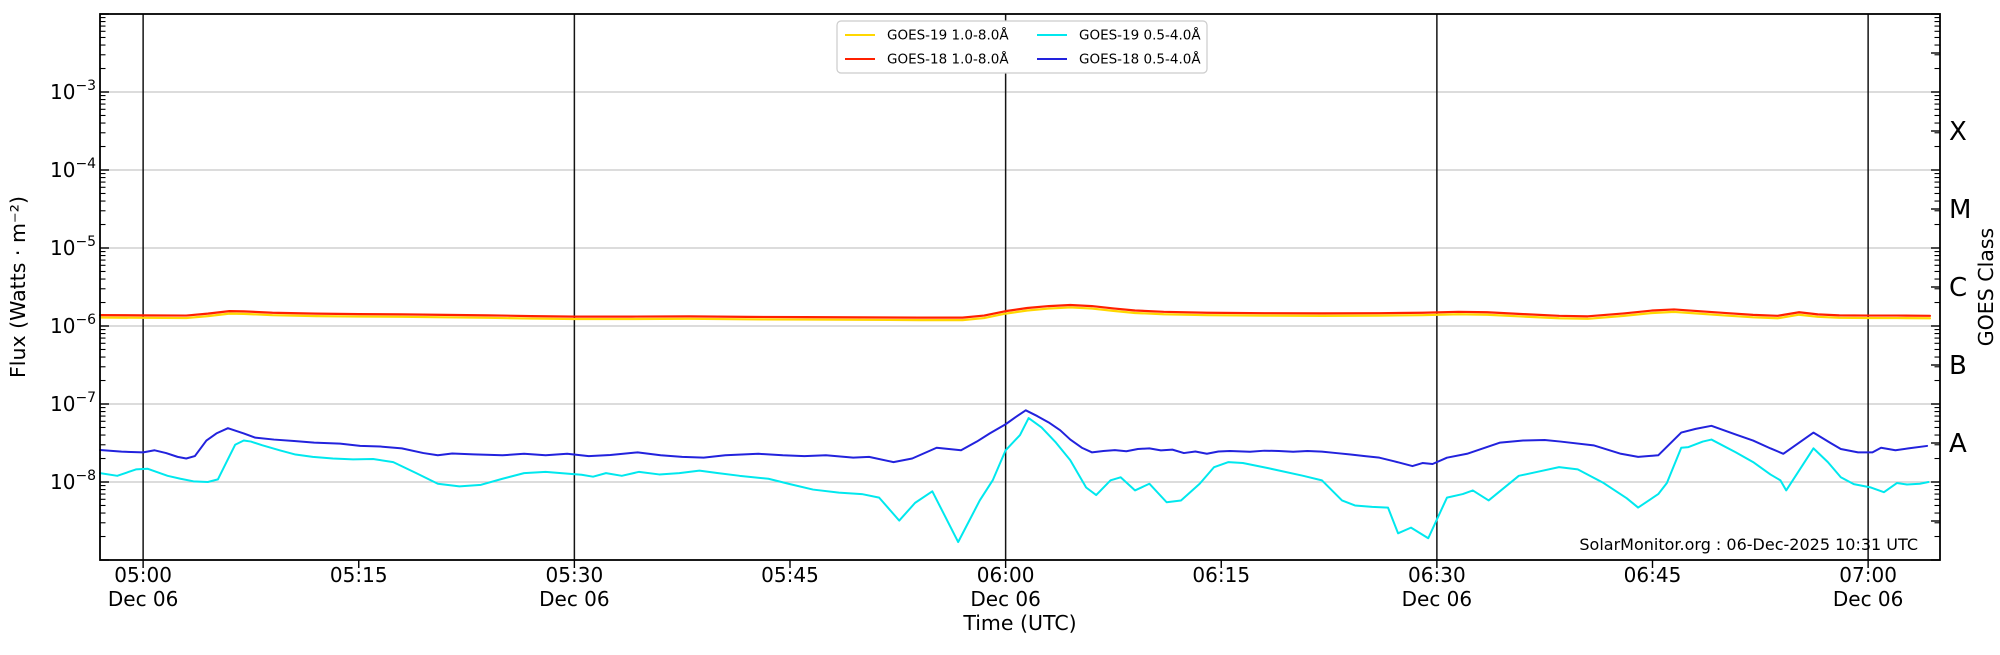  What do you see at coordinates (948, 59) in the screenshot?
I see `legend-label: GOES-18 1.0-8.0Å` at bounding box center [948, 59].